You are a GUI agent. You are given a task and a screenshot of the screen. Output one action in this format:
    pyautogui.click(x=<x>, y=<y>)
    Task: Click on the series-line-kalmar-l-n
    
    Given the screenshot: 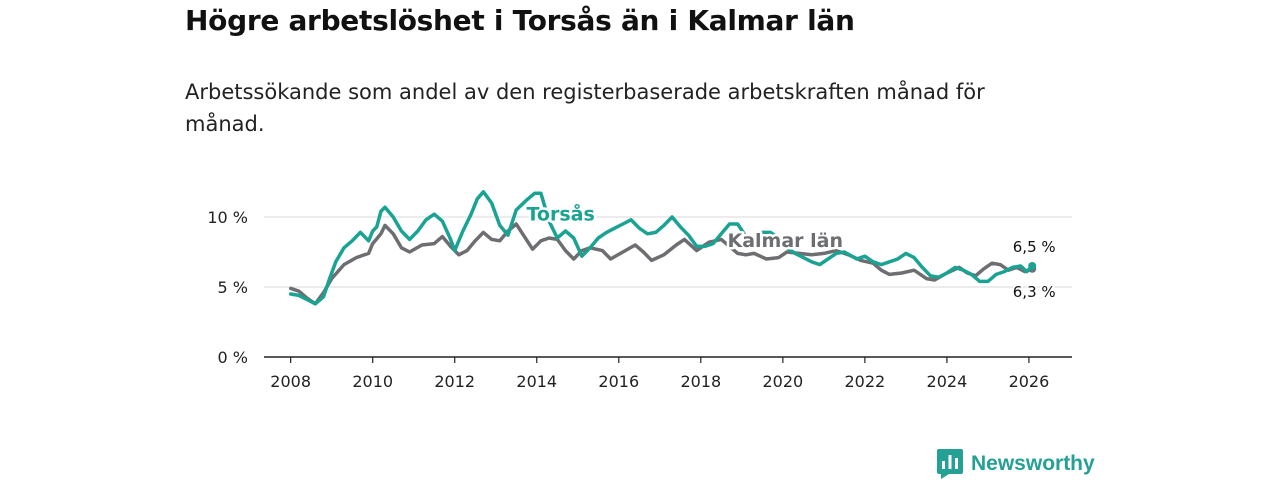 What is the action you would take?
    pyautogui.click(x=661, y=264)
    